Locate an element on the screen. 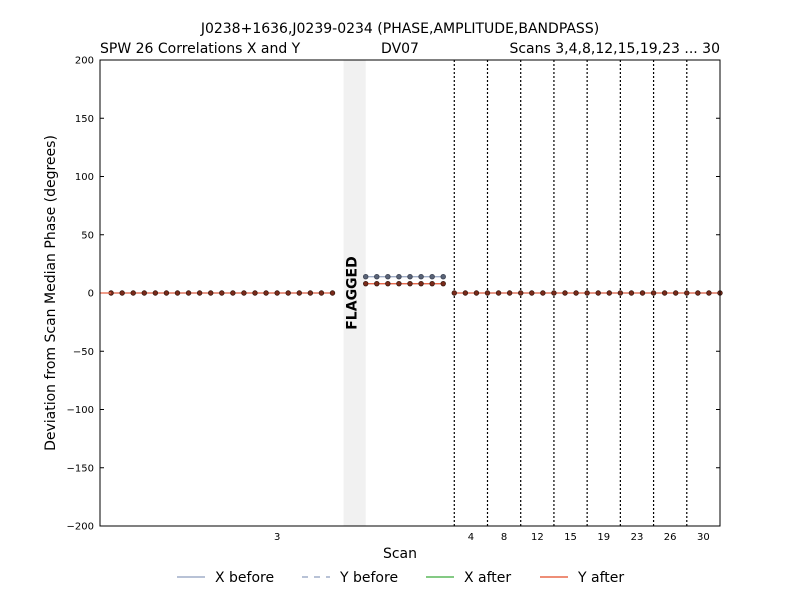 Image resolution: width=800 pixels, height=600 pixels. flagged-label: FLAGGED is located at coordinates (353, 293).